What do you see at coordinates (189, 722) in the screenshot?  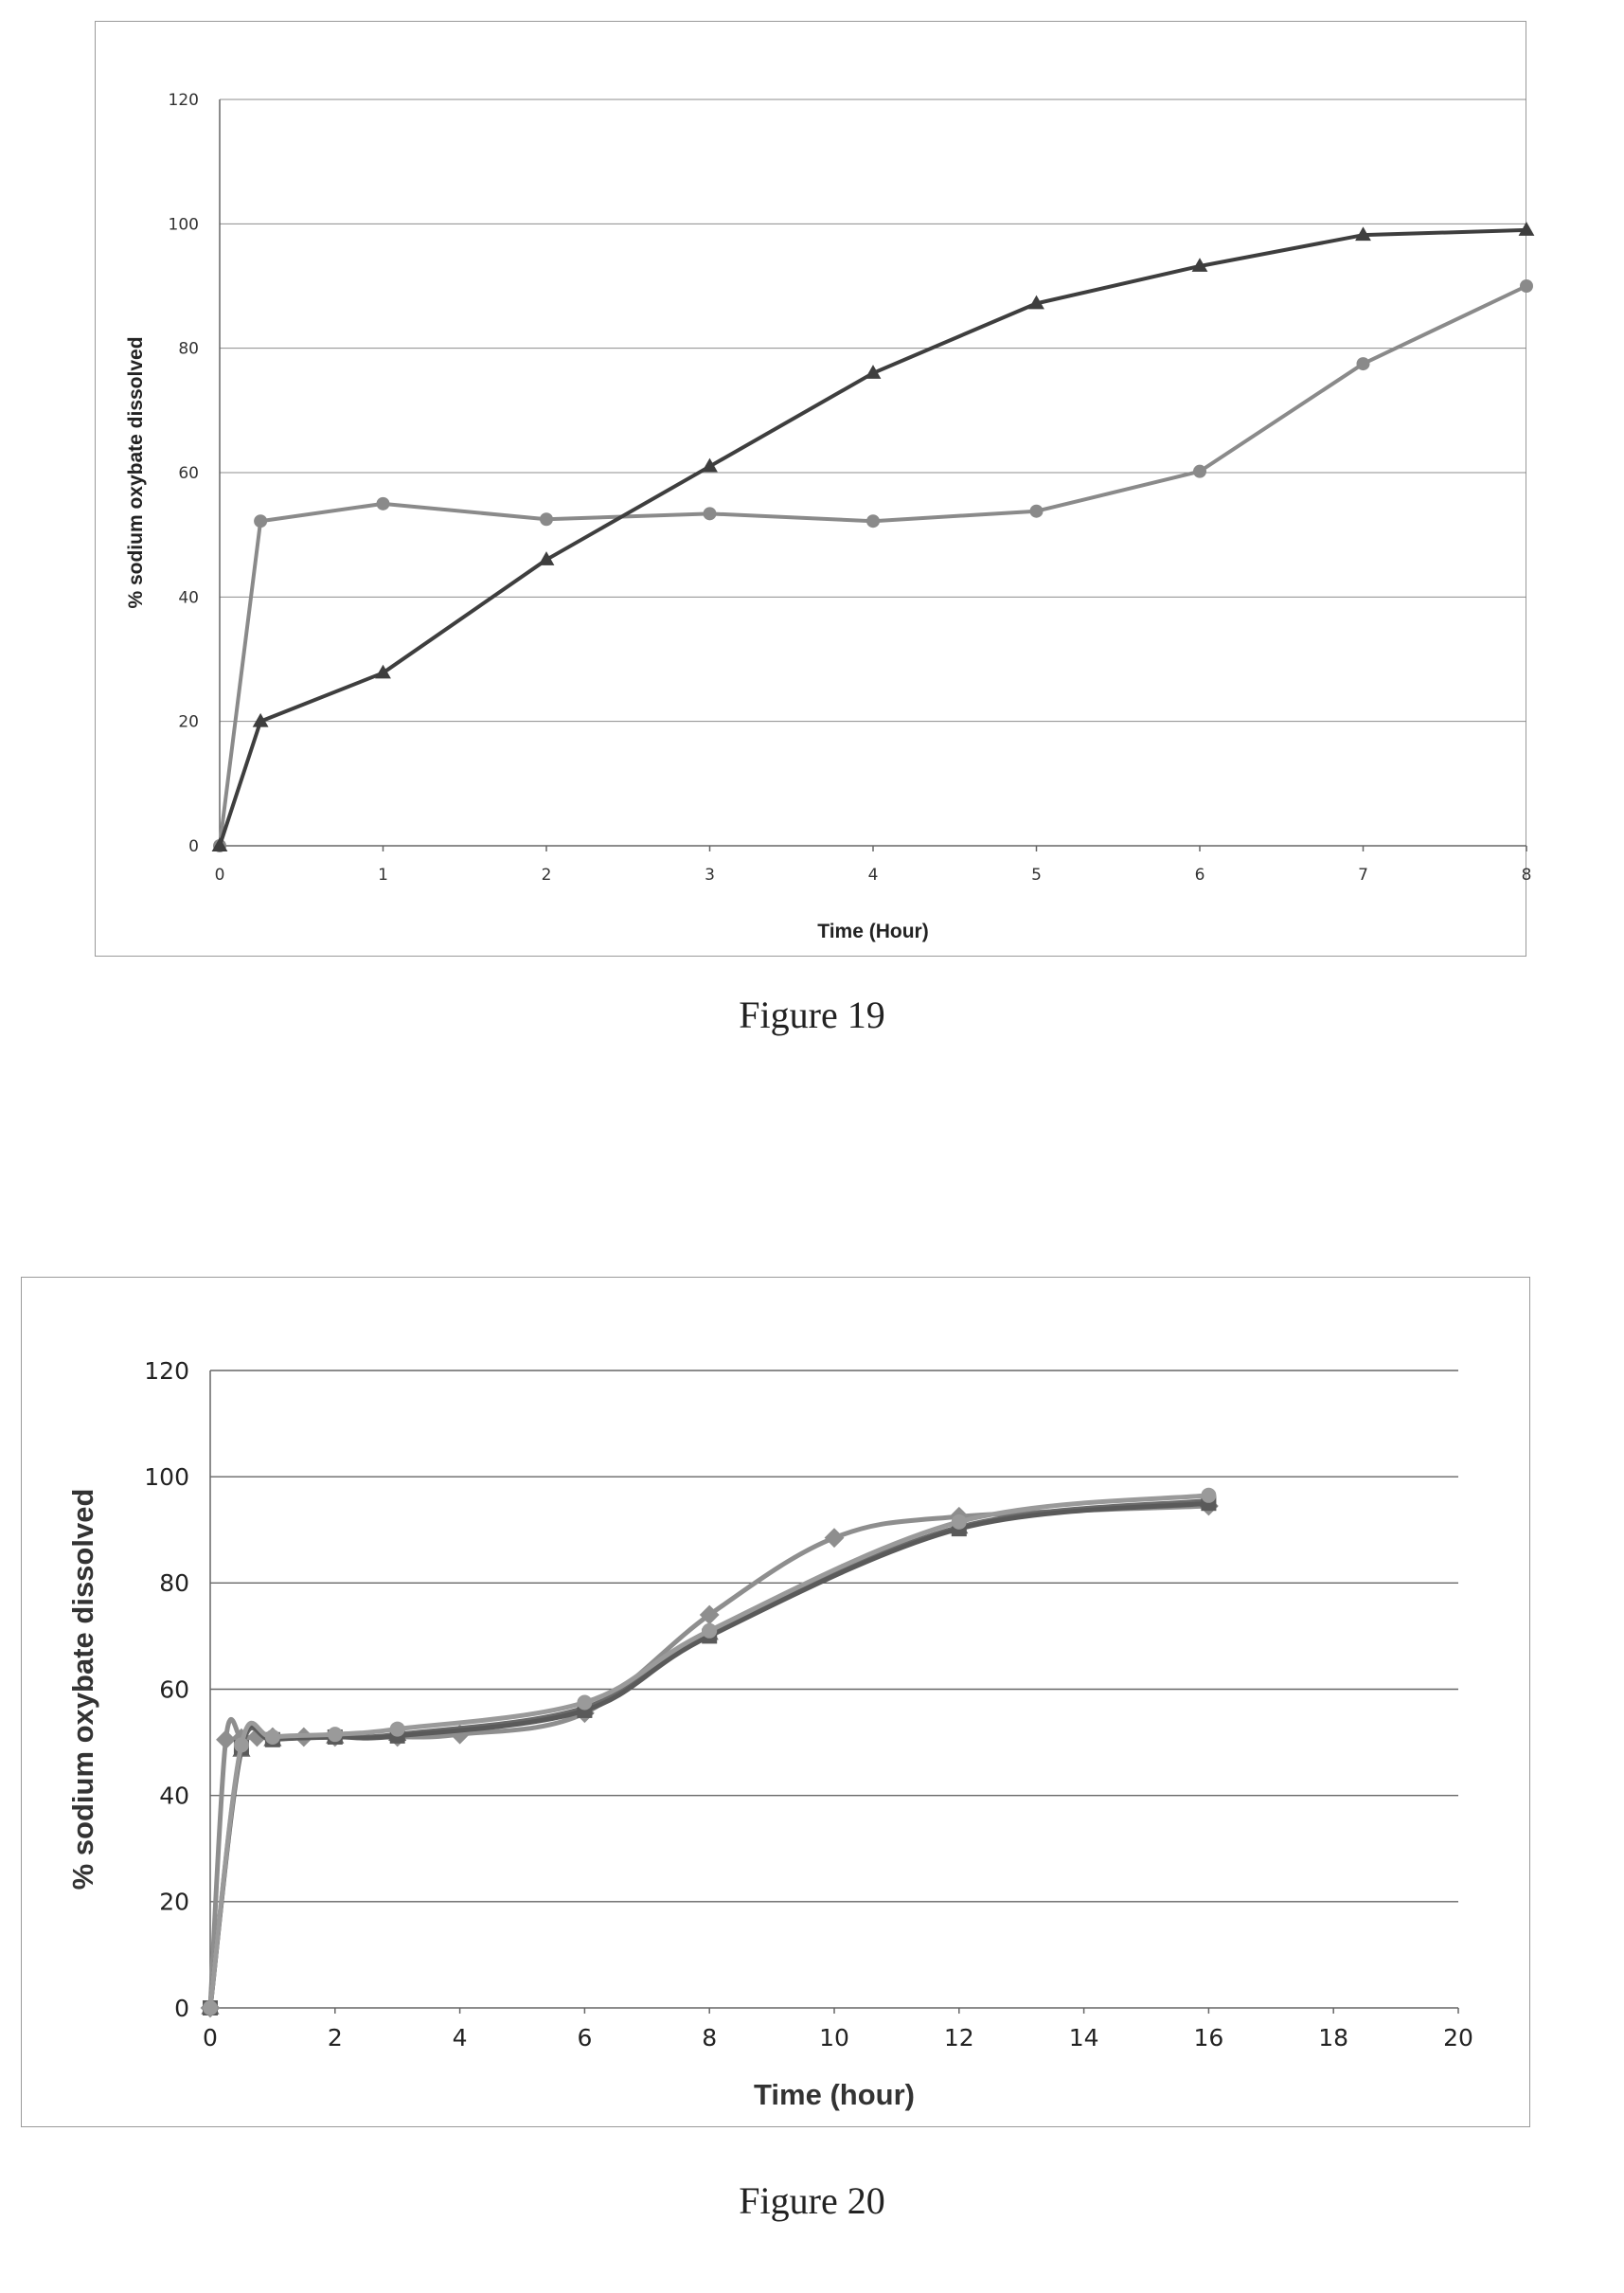 I see `fig19-y-tick-label: 20` at bounding box center [189, 722].